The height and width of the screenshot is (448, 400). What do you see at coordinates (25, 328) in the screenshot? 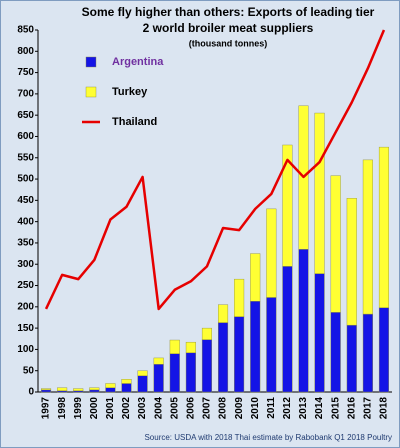
I see `y-tick-label: 150` at bounding box center [25, 328].